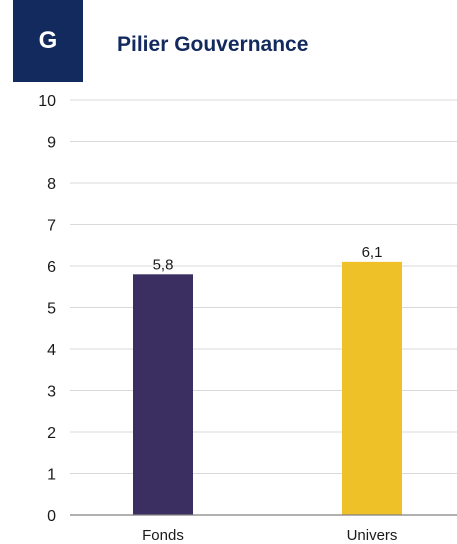 Image resolution: width=457 pixels, height=544 pixels. I want to click on data-label: 6,1, so click(372, 252).